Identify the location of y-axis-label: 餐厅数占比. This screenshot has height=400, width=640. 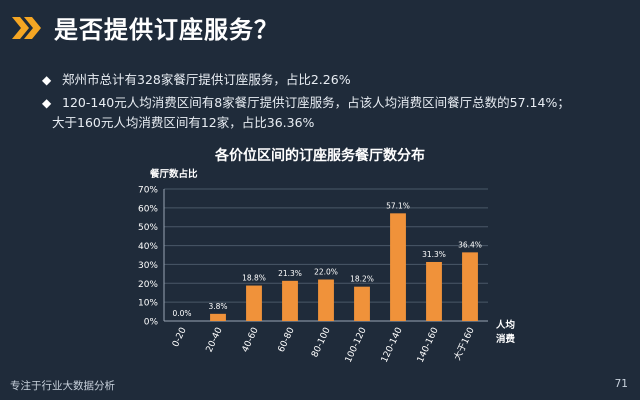
(173, 174).